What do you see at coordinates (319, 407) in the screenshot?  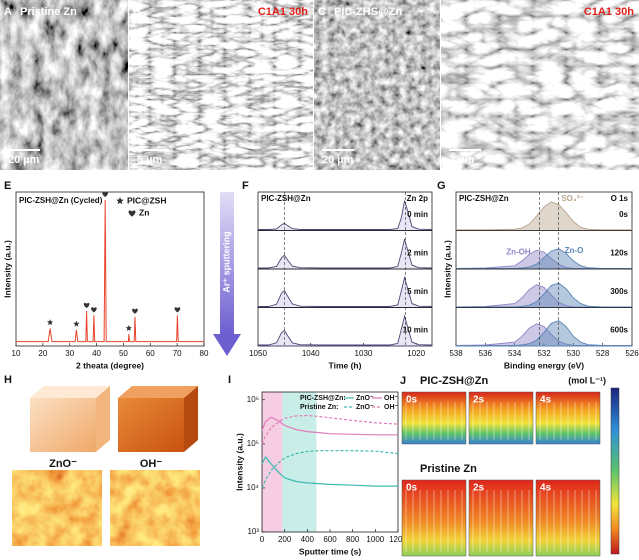 I see `legend-group: Pristine Zn:` at bounding box center [319, 407].